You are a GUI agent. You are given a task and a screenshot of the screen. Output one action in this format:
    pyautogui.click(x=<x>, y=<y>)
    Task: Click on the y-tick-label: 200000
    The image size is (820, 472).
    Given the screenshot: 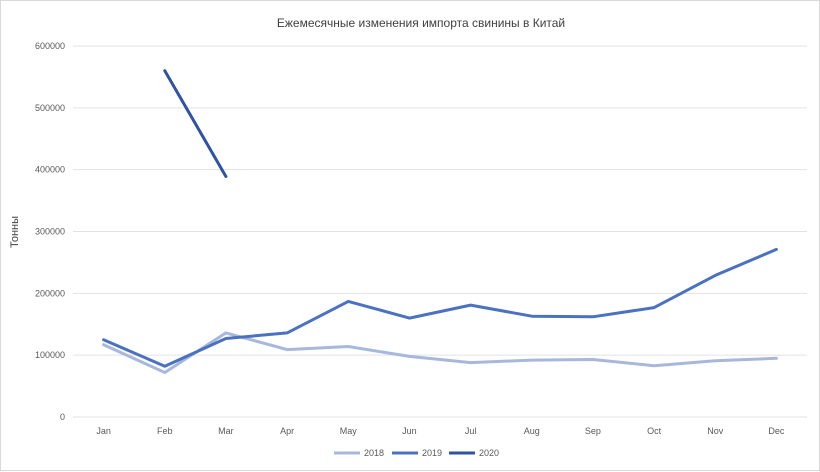 What is the action you would take?
    pyautogui.click(x=50, y=293)
    